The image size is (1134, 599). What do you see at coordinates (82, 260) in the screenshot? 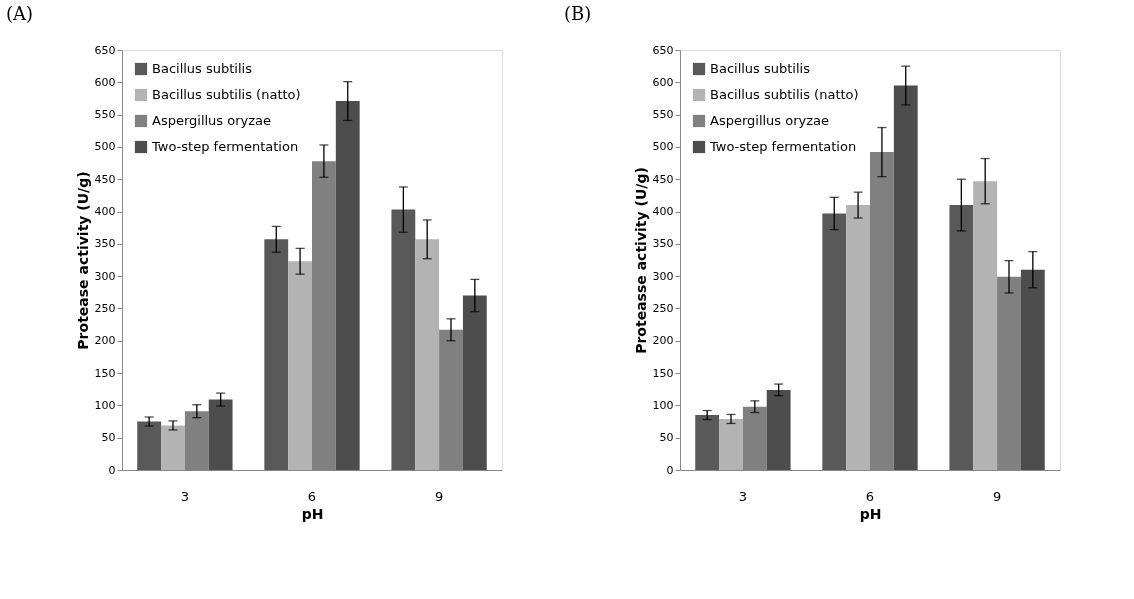
I see `y-axis-title: Protease activity (U/g)` at bounding box center [82, 260].